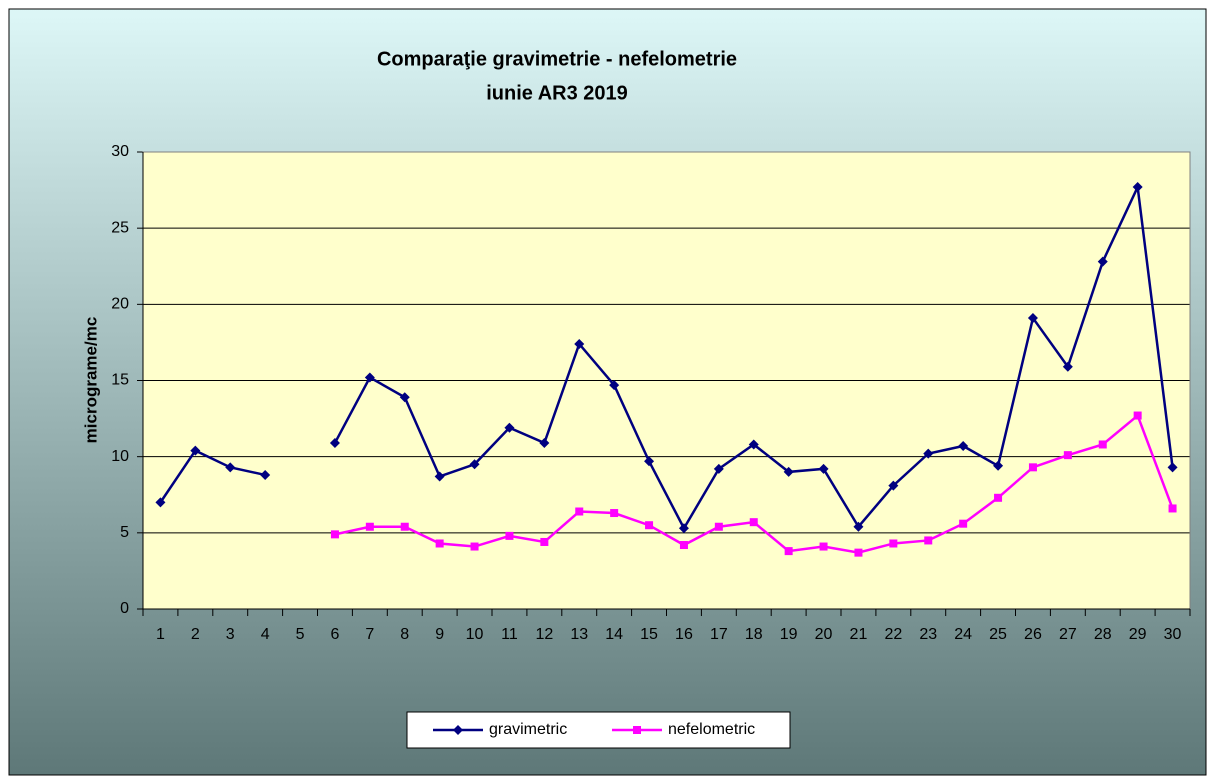 The height and width of the screenshot is (782, 1215). Describe the element at coordinates (649, 634) in the screenshot. I see `x-tick-label: 15` at that location.